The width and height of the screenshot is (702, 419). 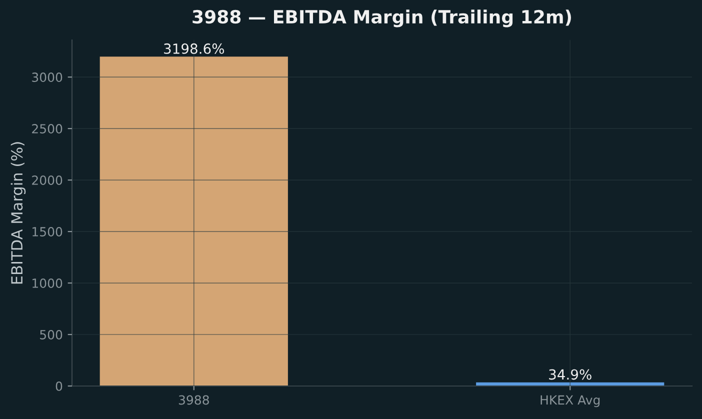 I want to click on chart-title: 3988 — EBITDA Margin (Trailing 12m), so click(x=381, y=19).